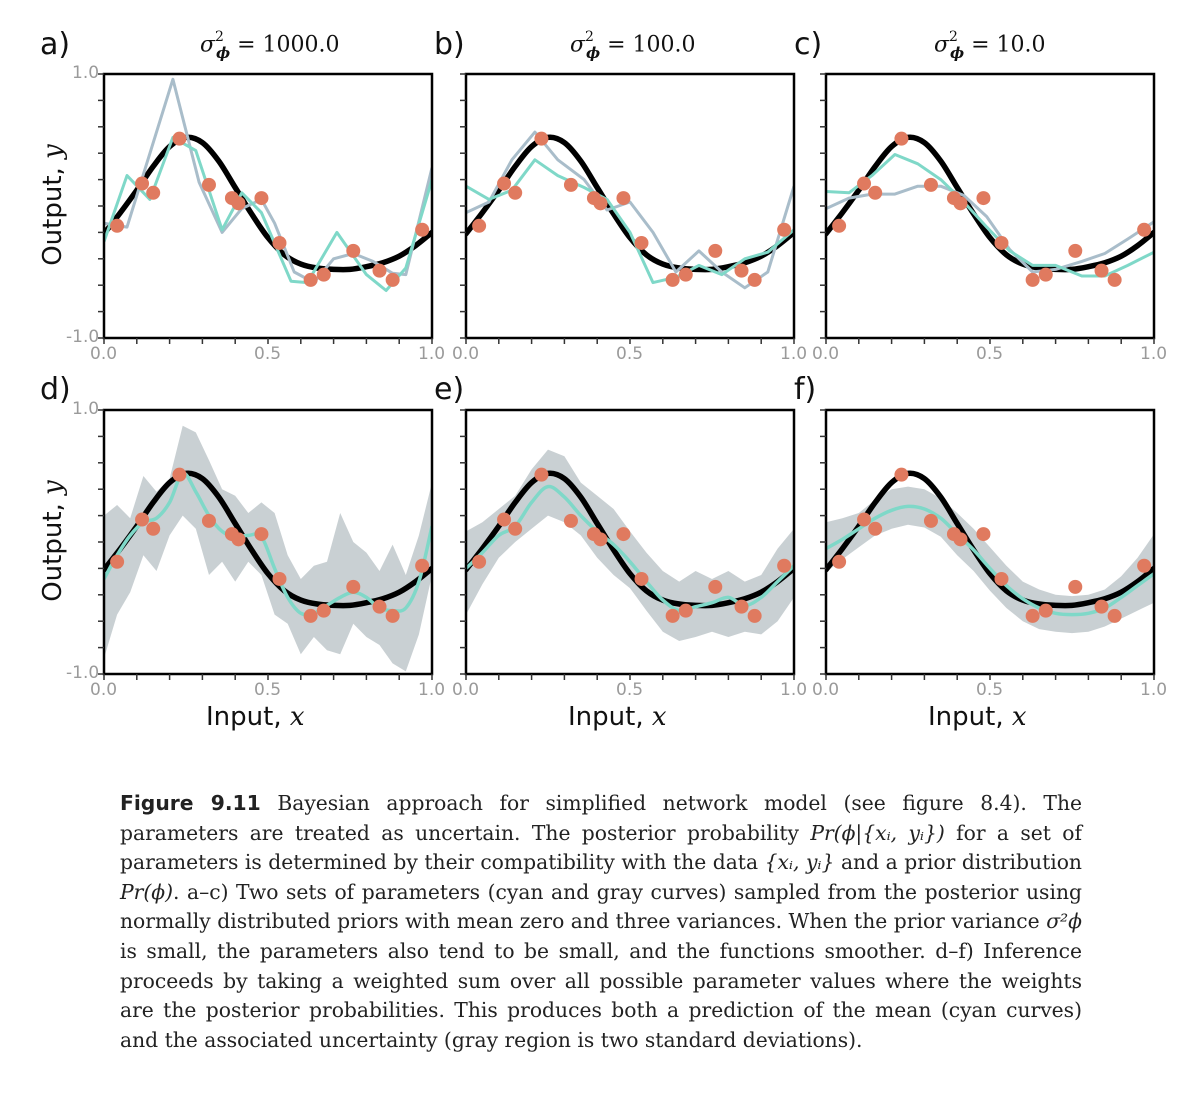 The width and height of the screenshot is (1184, 1112). Describe the element at coordinates (83, 337) in the screenshot. I see `y-tick-label: -1.0` at that location.